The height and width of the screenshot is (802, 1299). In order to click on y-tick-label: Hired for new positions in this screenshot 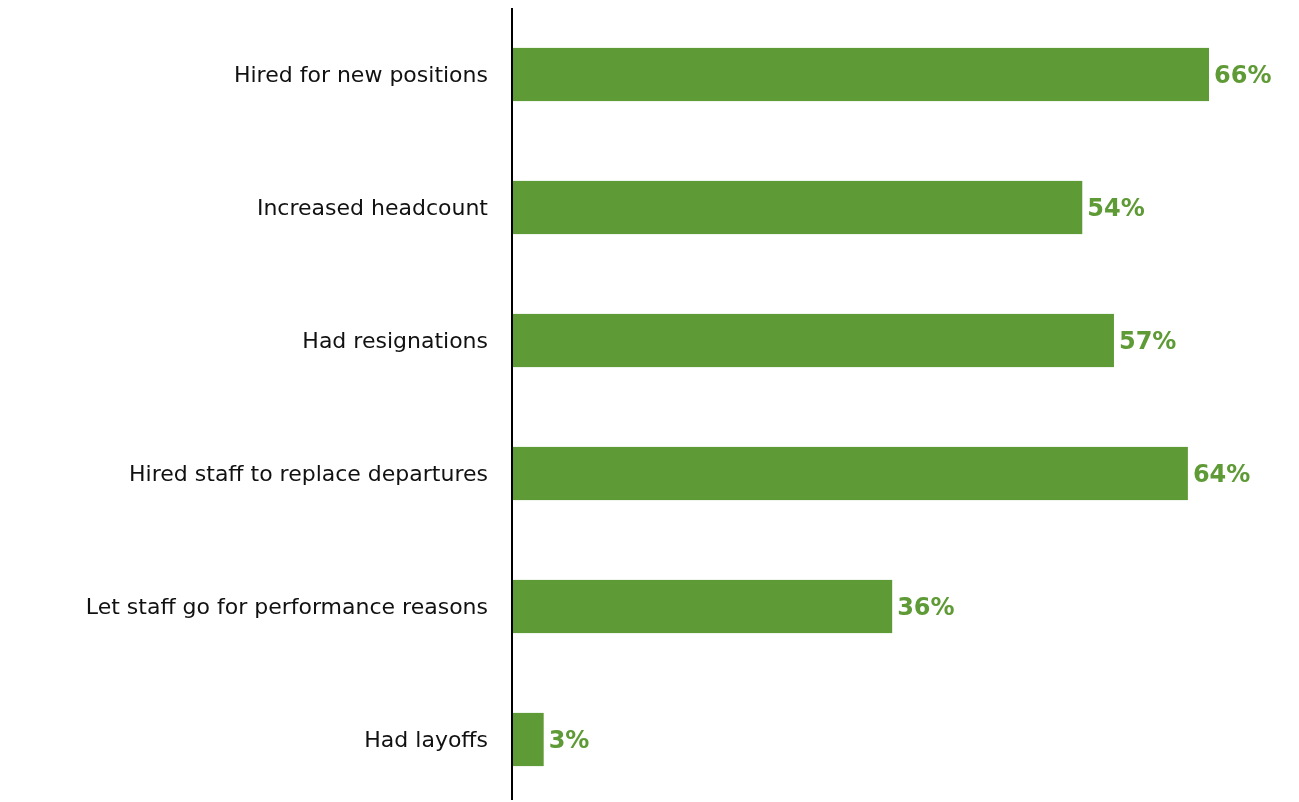, I will do `click(360, 75)`.